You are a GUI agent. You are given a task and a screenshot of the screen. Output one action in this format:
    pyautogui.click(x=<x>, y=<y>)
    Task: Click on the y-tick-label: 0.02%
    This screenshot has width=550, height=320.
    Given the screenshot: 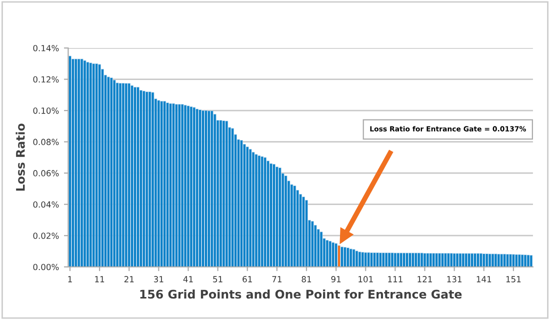 What is the action you would take?
    pyautogui.click(x=46, y=235)
    